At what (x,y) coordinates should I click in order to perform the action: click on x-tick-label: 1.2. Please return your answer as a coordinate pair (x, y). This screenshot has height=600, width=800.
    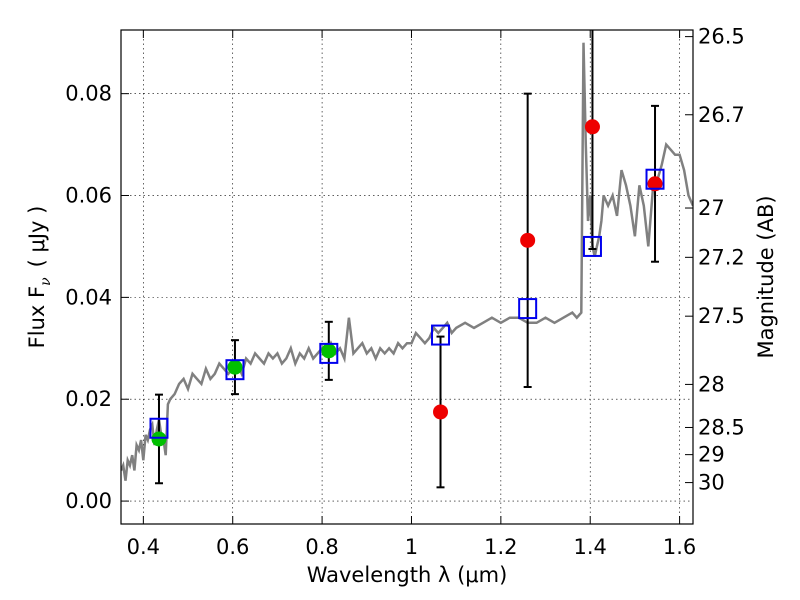
    Looking at the image, I should click on (500, 547).